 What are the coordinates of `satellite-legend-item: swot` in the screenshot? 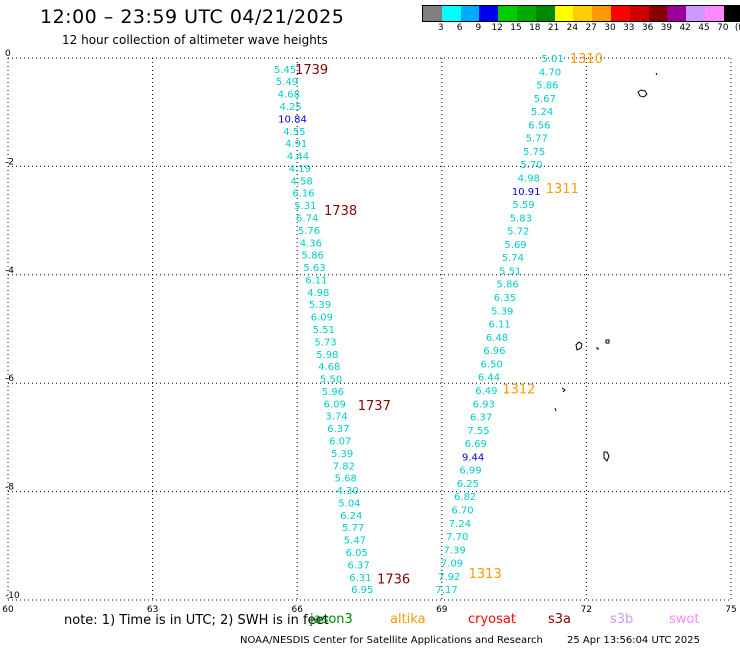 It's located at (684, 619).